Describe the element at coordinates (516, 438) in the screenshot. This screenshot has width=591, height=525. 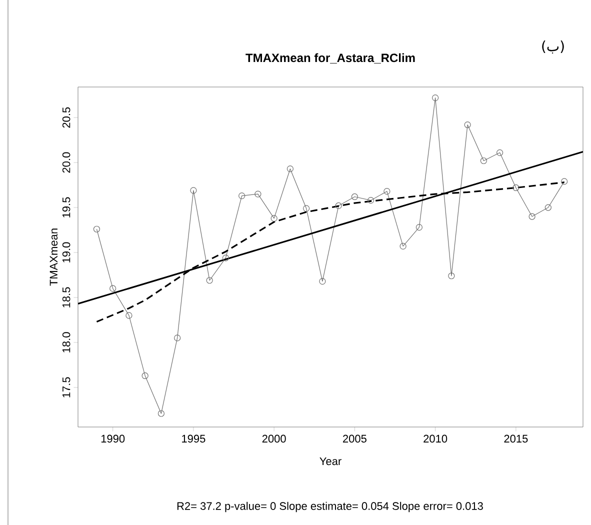
I see `x-tick-label: 2015` at that location.